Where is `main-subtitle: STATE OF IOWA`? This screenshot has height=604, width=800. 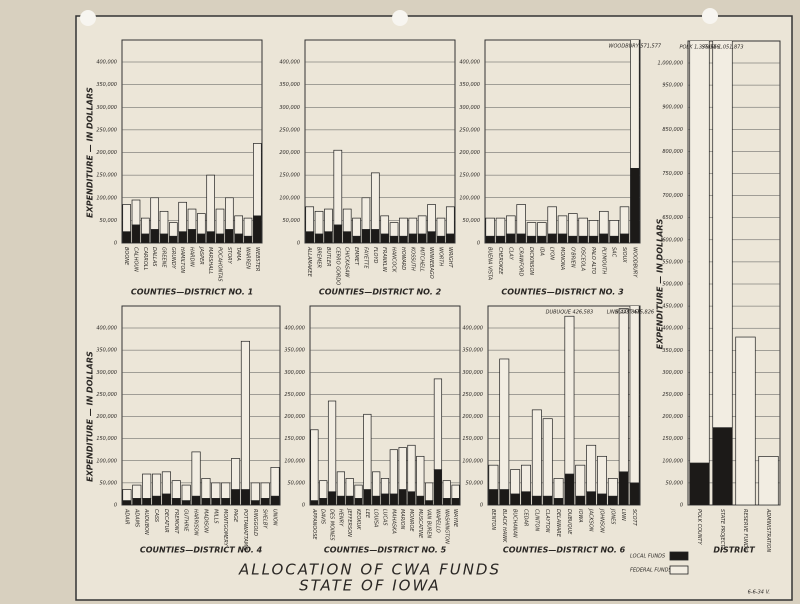
main-subtitle: STATE OF IOWA is located at coordinates (370, 586).